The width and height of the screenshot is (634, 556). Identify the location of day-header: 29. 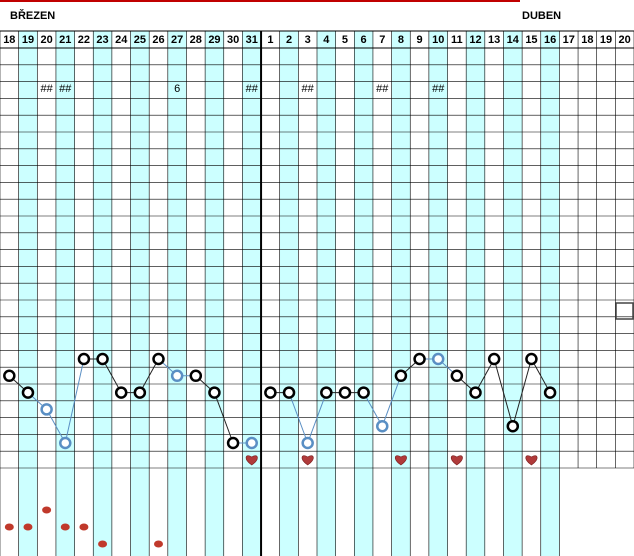
(214, 40).